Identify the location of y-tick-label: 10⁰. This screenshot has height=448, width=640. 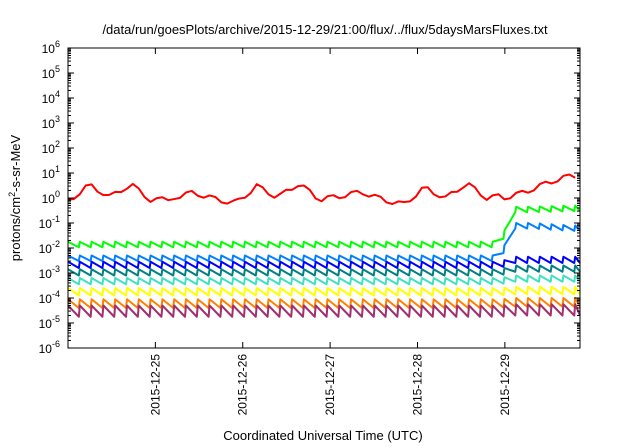
(51, 197).